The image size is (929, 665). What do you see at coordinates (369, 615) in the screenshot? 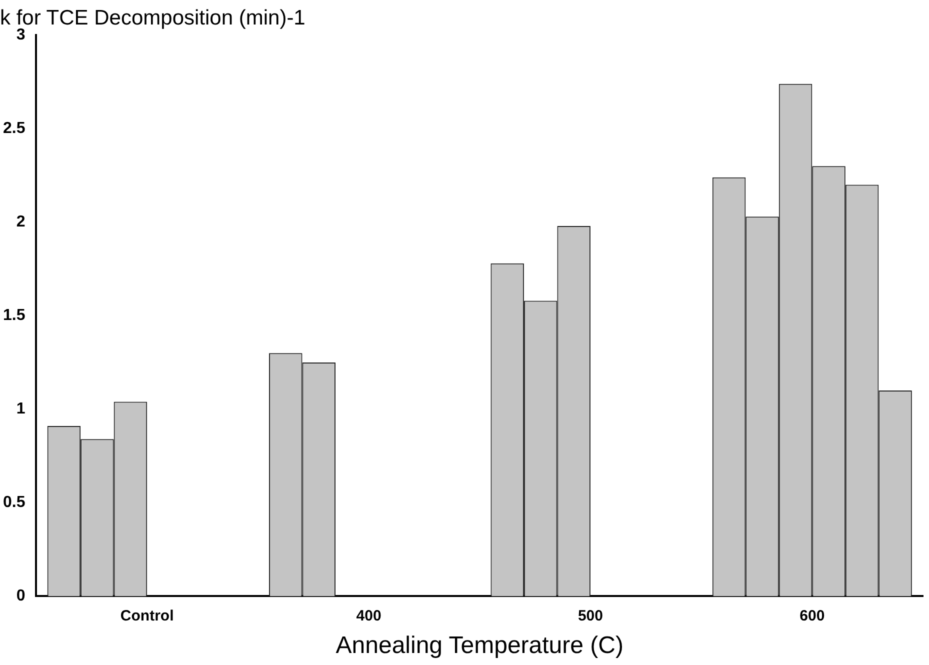
I see `x-tick-label: 400` at bounding box center [369, 615].